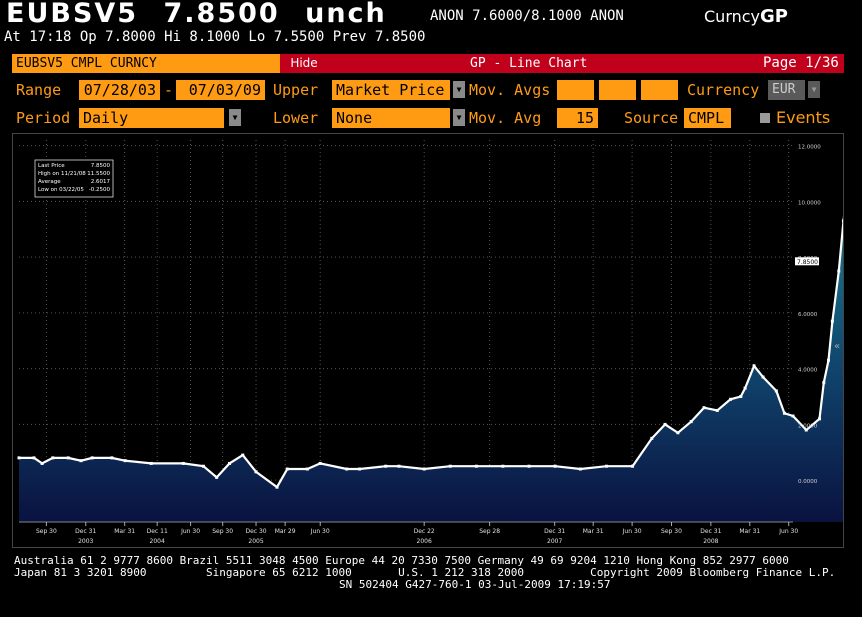 This screenshot has height=617, width=862. I want to click on function-code: GP, so click(774, 16).